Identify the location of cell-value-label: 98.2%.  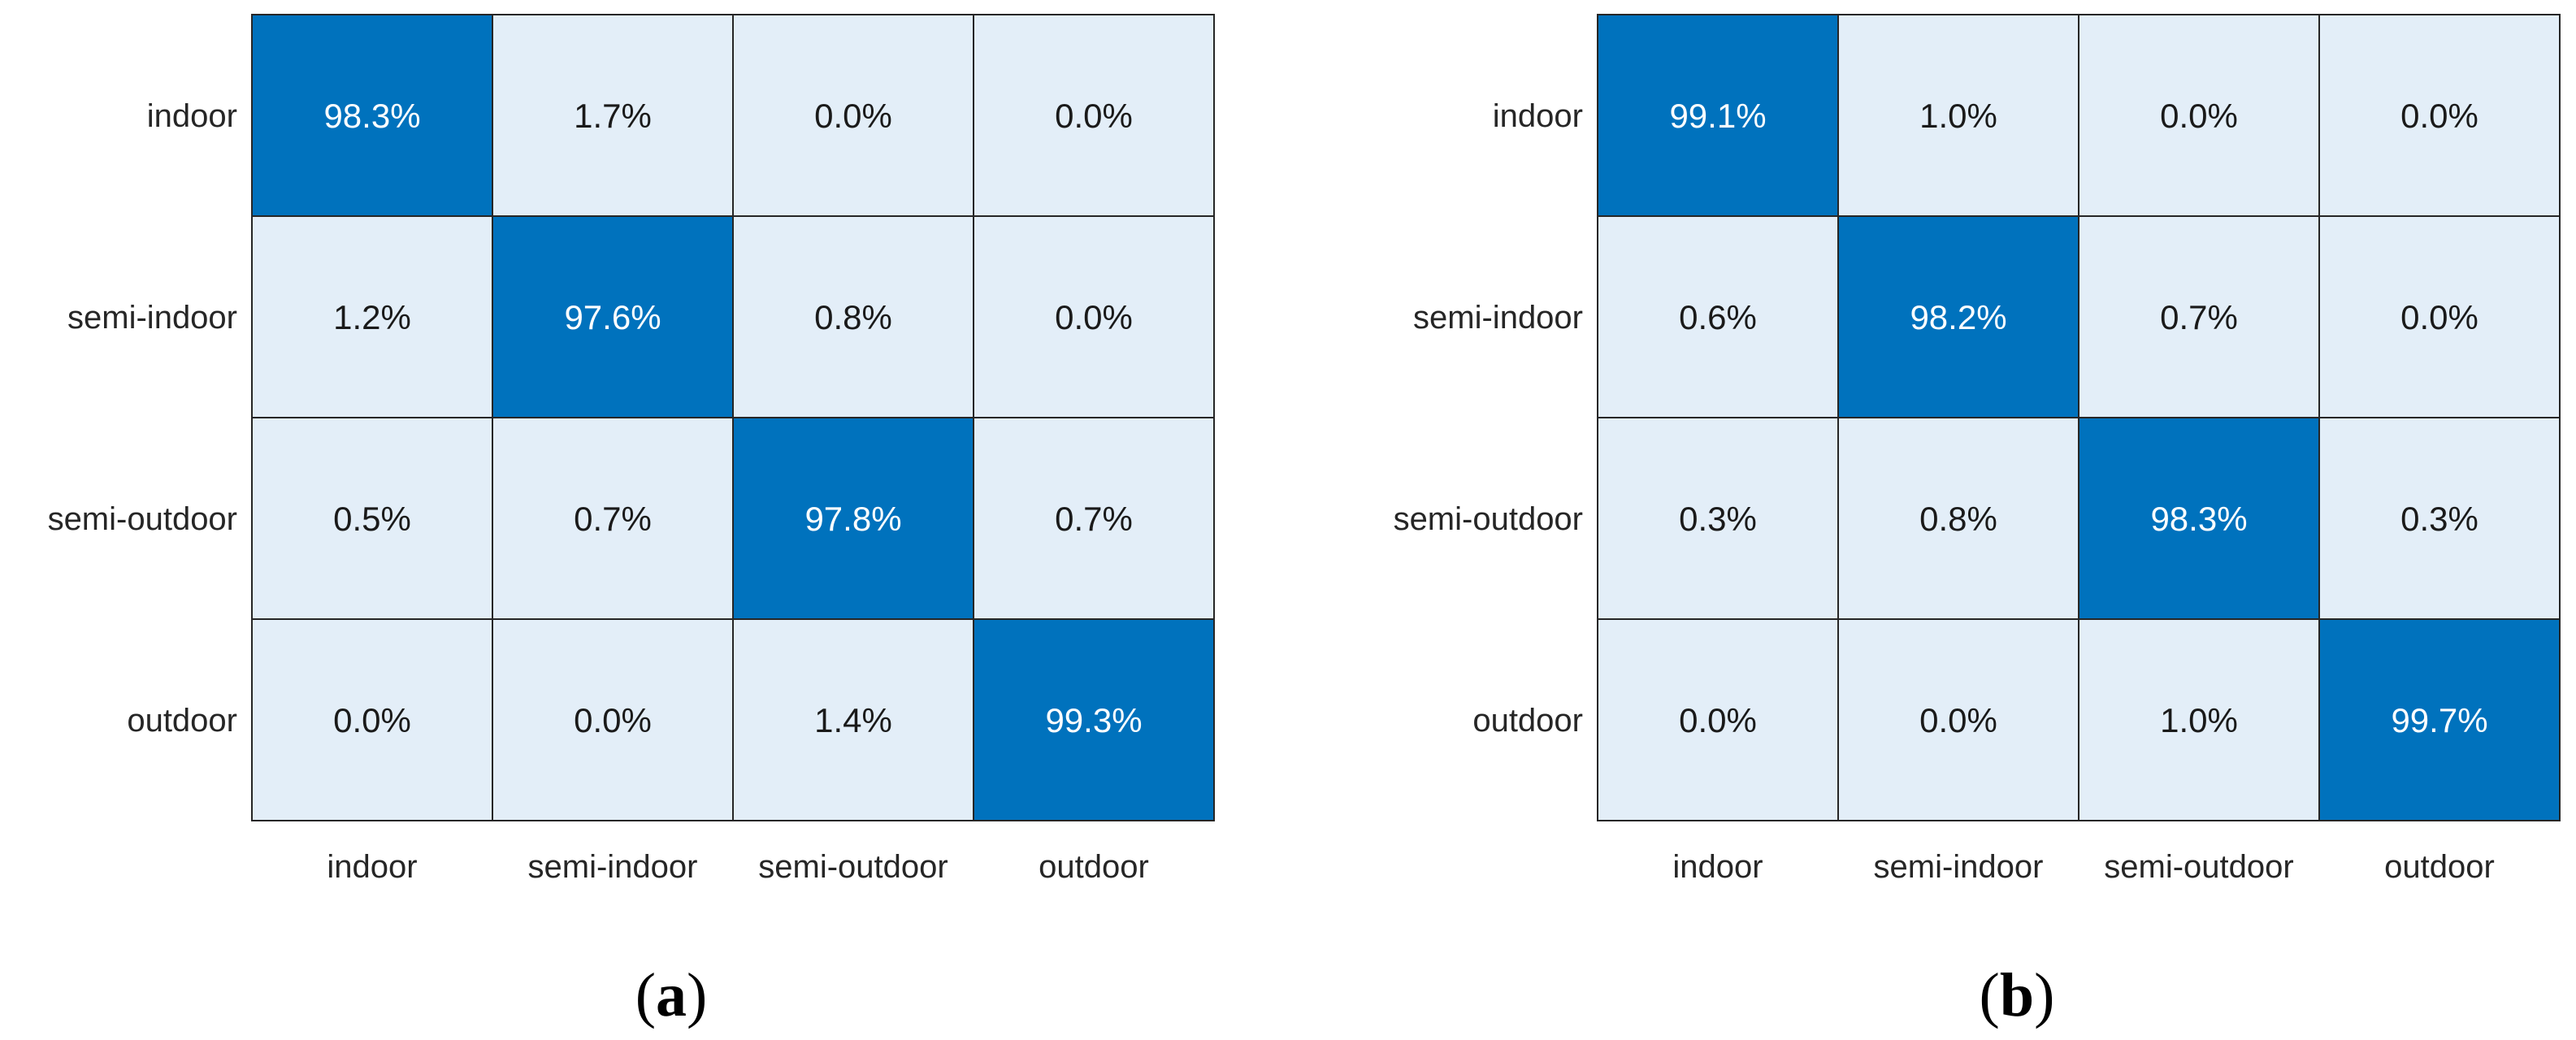
(1958, 317).